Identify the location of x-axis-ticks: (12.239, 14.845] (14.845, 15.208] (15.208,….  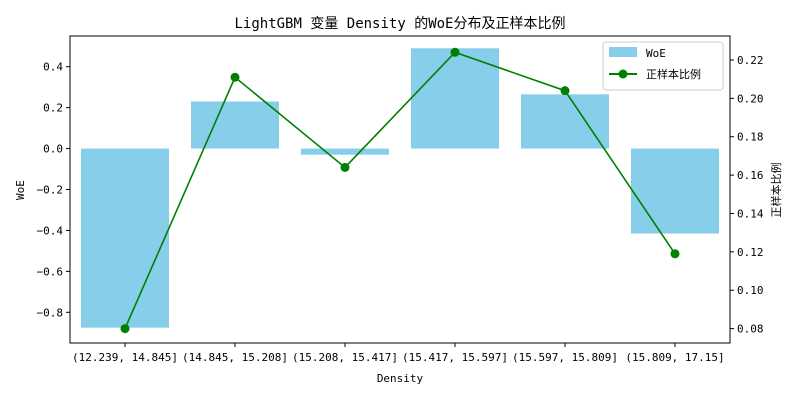
(398, 353).